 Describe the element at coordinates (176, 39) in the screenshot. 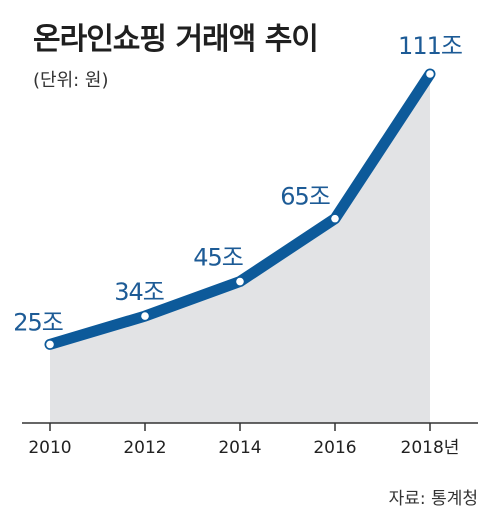

I see `chart-title: 온라인쇼핑 거래액 추이` at that location.